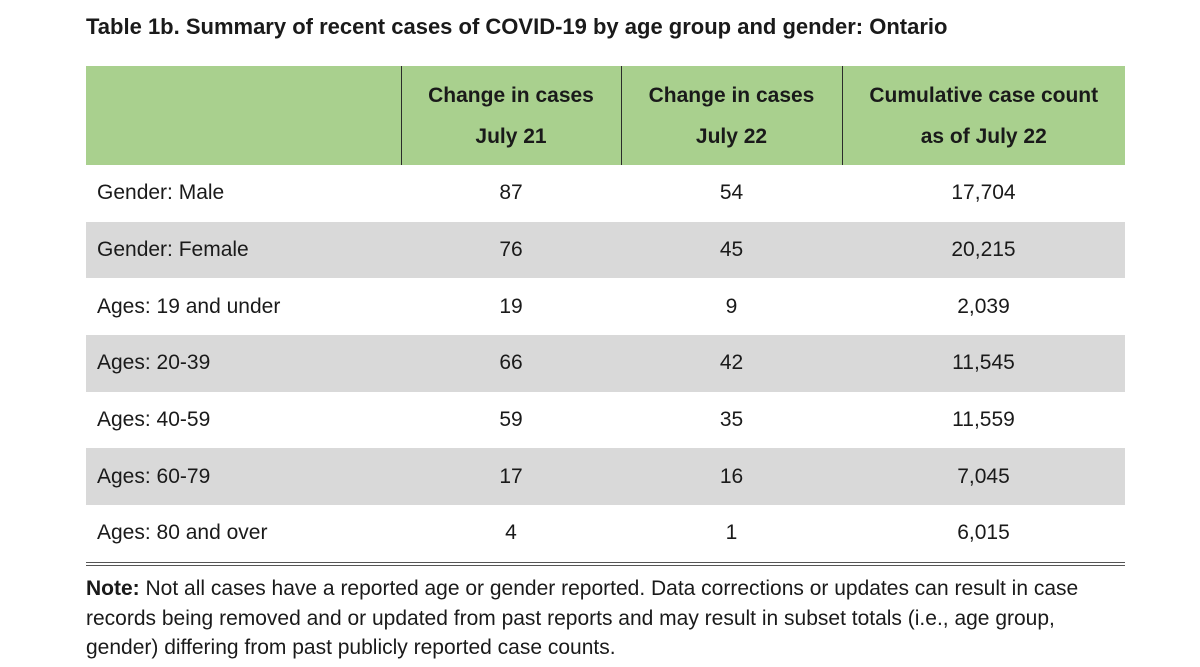 The image size is (1200, 667). Describe the element at coordinates (983, 306) in the screenshot. I see `cell-cumulative: 2,039` at that location.